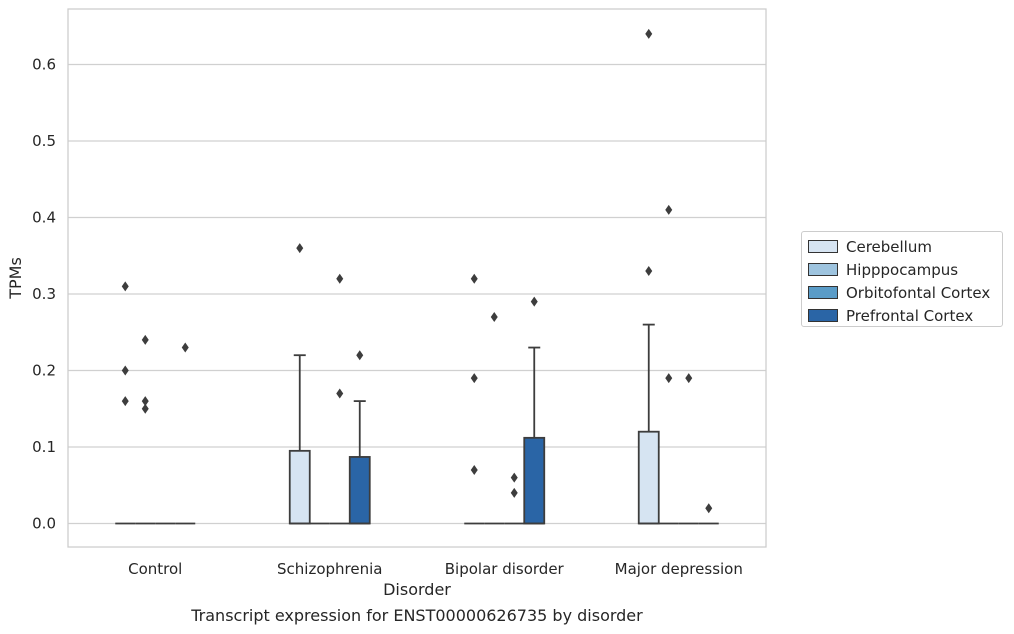  I want to click on x-axis-label: Disorder, so click(417, 589).